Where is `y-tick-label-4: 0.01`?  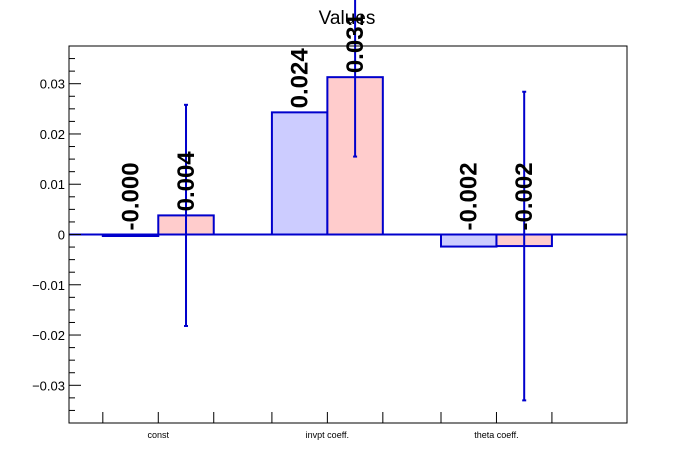
y-tick-label-4: 0.01 is located at coordinates (52, 184).